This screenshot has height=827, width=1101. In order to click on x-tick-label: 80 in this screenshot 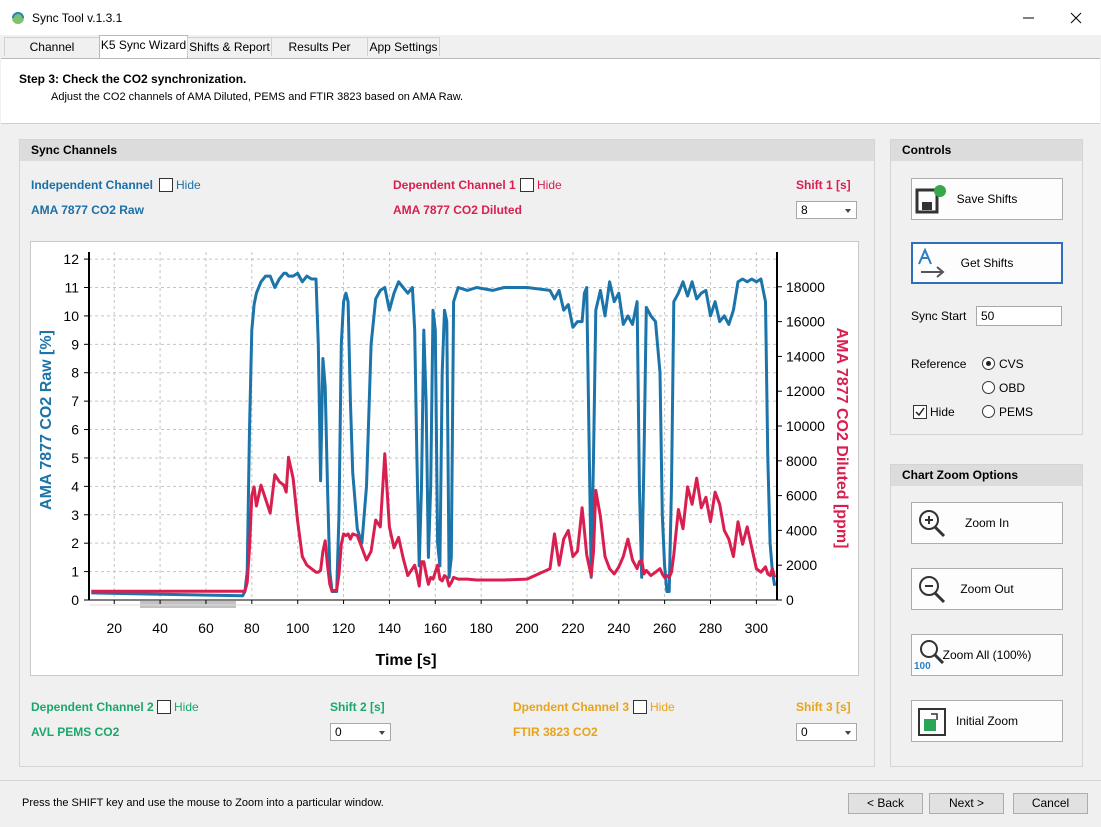, I will do `click(252, 628)`.